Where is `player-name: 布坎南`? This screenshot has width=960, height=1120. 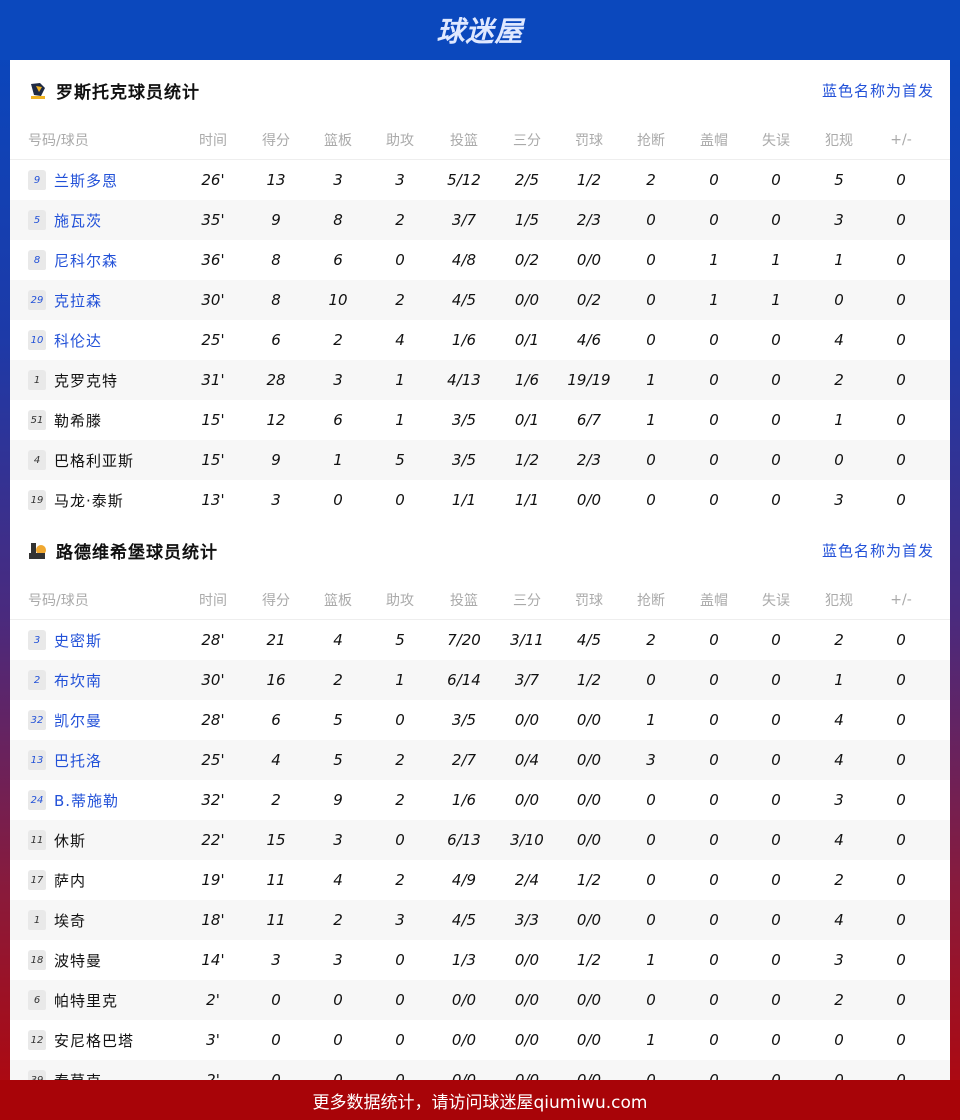
player-name: 布坎南 is located at coordinates (78, 680).